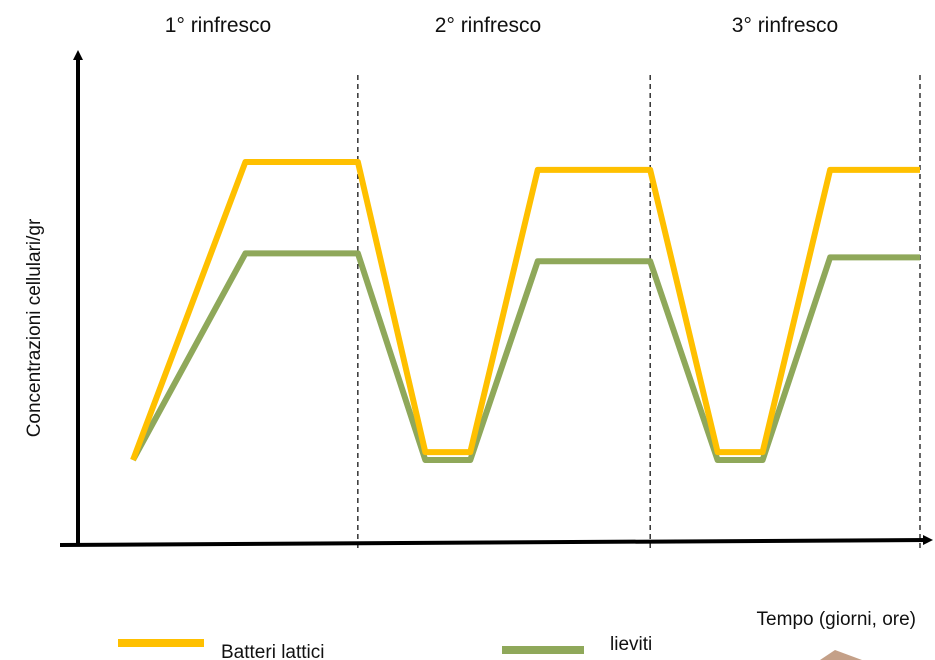 The image size is (935, 660). Describe the element at coordinates (836, 619) in the screenshot. I see `x-axis-label: Tempo (giorni, ore)` at that location.